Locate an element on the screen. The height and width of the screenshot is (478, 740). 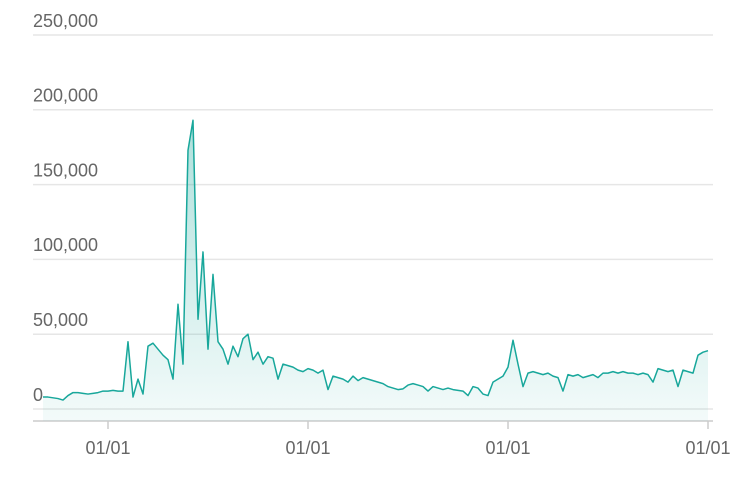
y-tick-label: 150,000 is located at coordinates (65, 170).